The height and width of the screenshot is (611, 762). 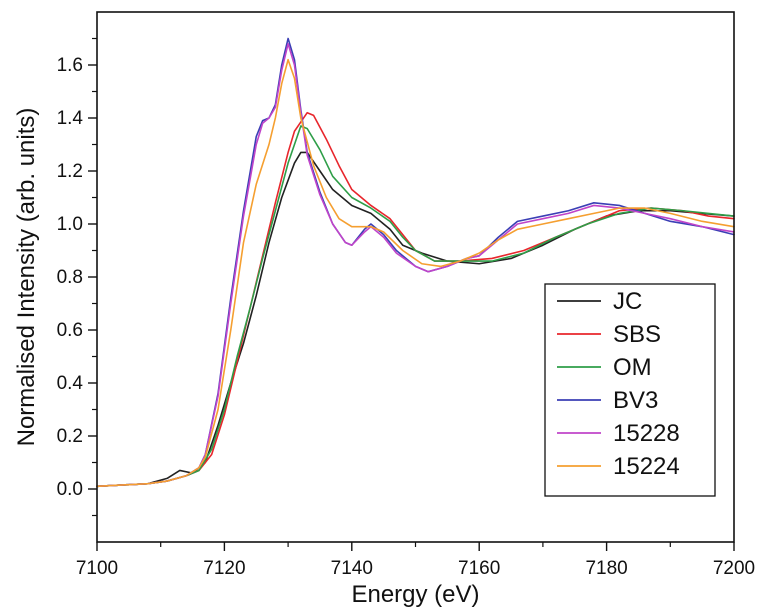 I want to click on x-tick-label-7160: 7160, so click(x=479, y=568).